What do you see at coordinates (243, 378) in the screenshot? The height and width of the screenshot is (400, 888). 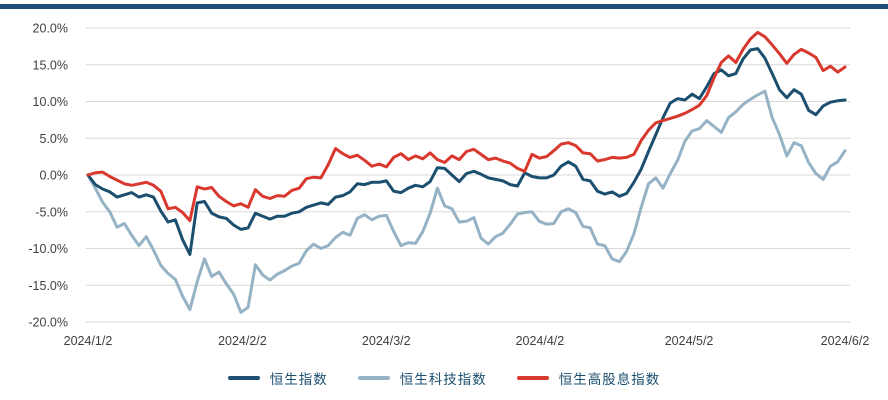 I see `hsi-line-swatch` at bounding box center [243, 378].